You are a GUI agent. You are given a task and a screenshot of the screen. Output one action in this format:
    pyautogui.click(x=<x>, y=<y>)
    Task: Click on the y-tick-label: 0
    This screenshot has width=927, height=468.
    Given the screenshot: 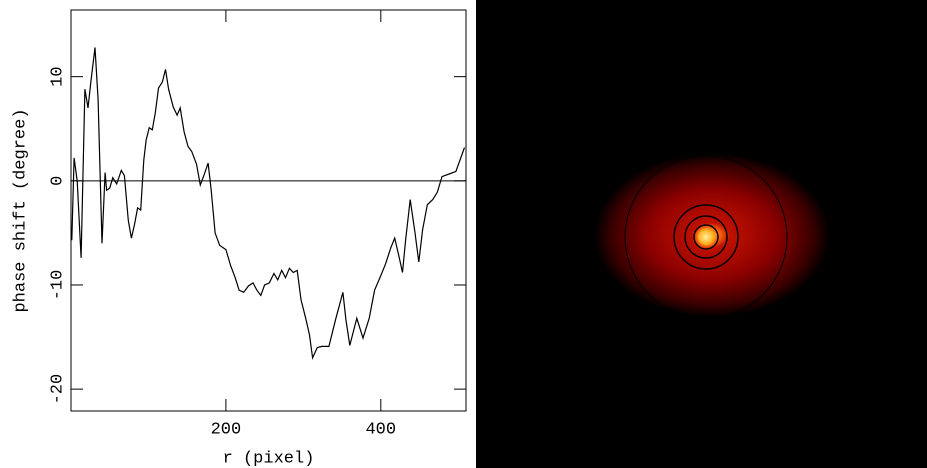 What is the action you would take?
    pyautogui.click(x=57, y=181)
    